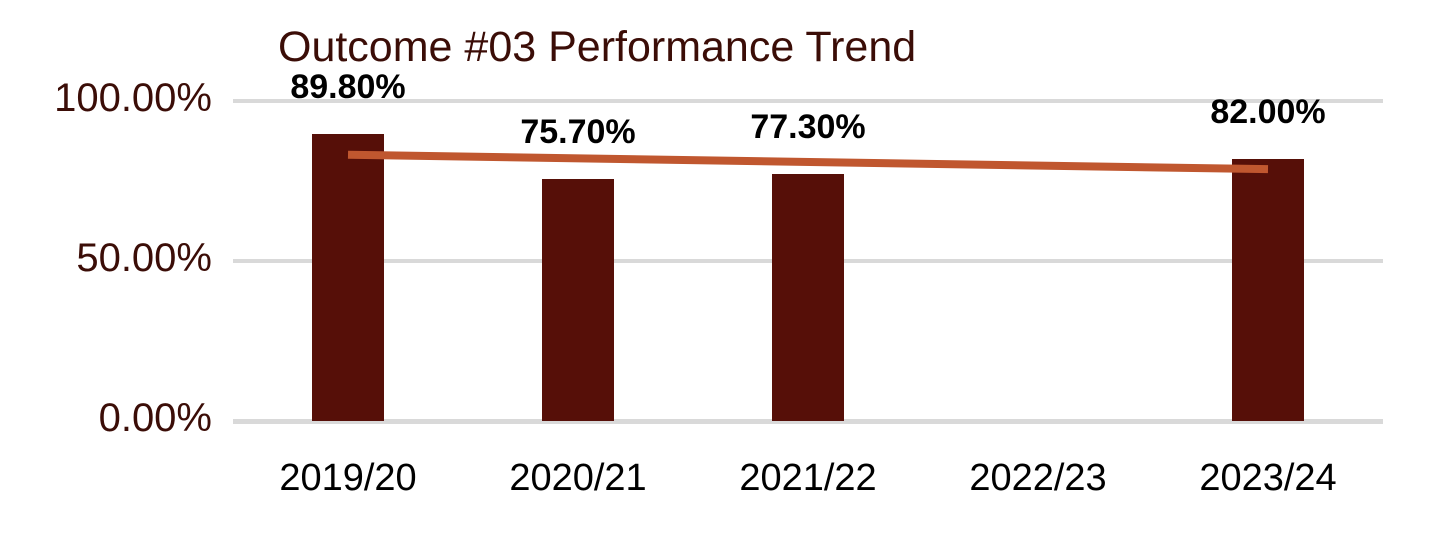 This screenshot has height=534, width=1432. I want to click on y-axis-tick-label: 50.00%, so click(144, 258).